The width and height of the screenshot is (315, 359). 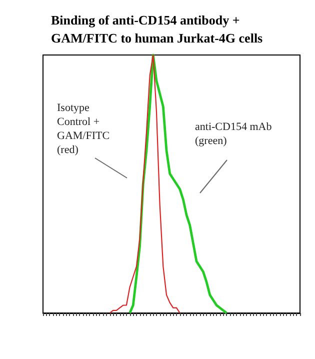 I want to click on annotation: Isotype Control + GAM/FITC (red), so click(x=83, y=129).